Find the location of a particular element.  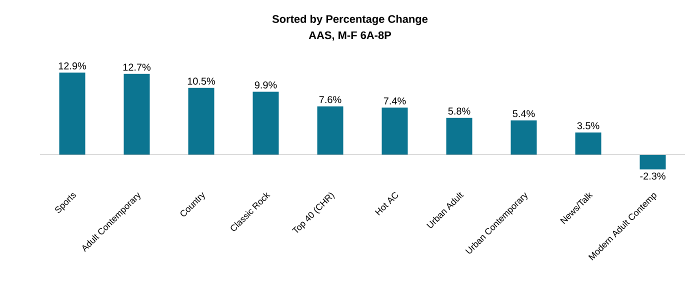

data-label: 12.7% is located at coordinates (137, 67).